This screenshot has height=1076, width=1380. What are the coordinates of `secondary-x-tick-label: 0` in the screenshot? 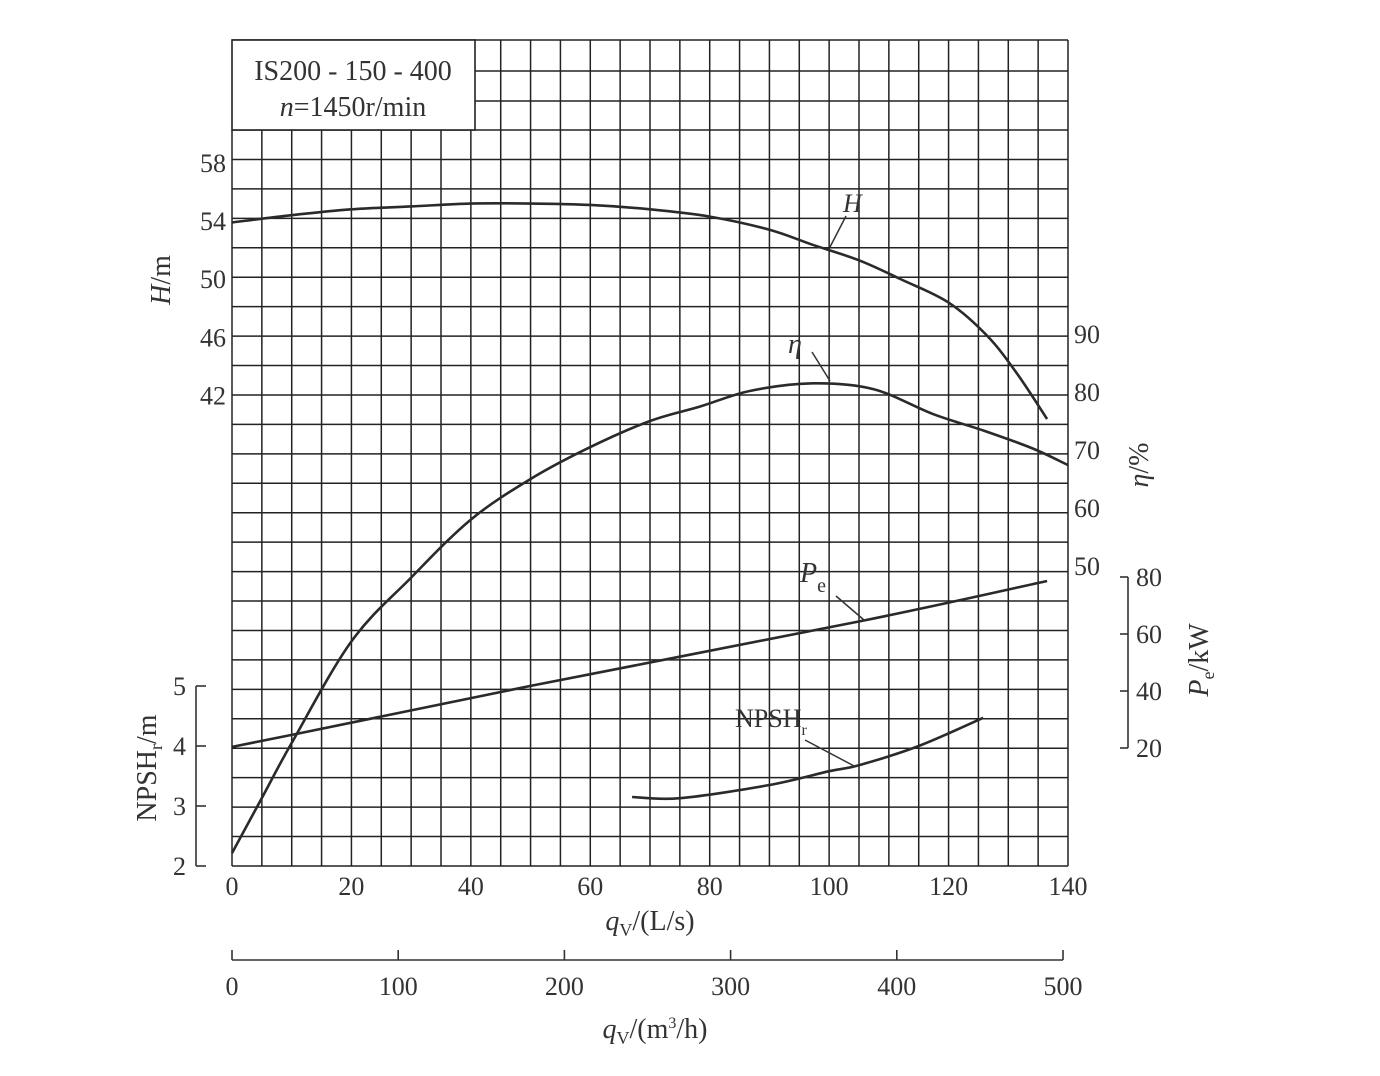 It's located at (232, 986).